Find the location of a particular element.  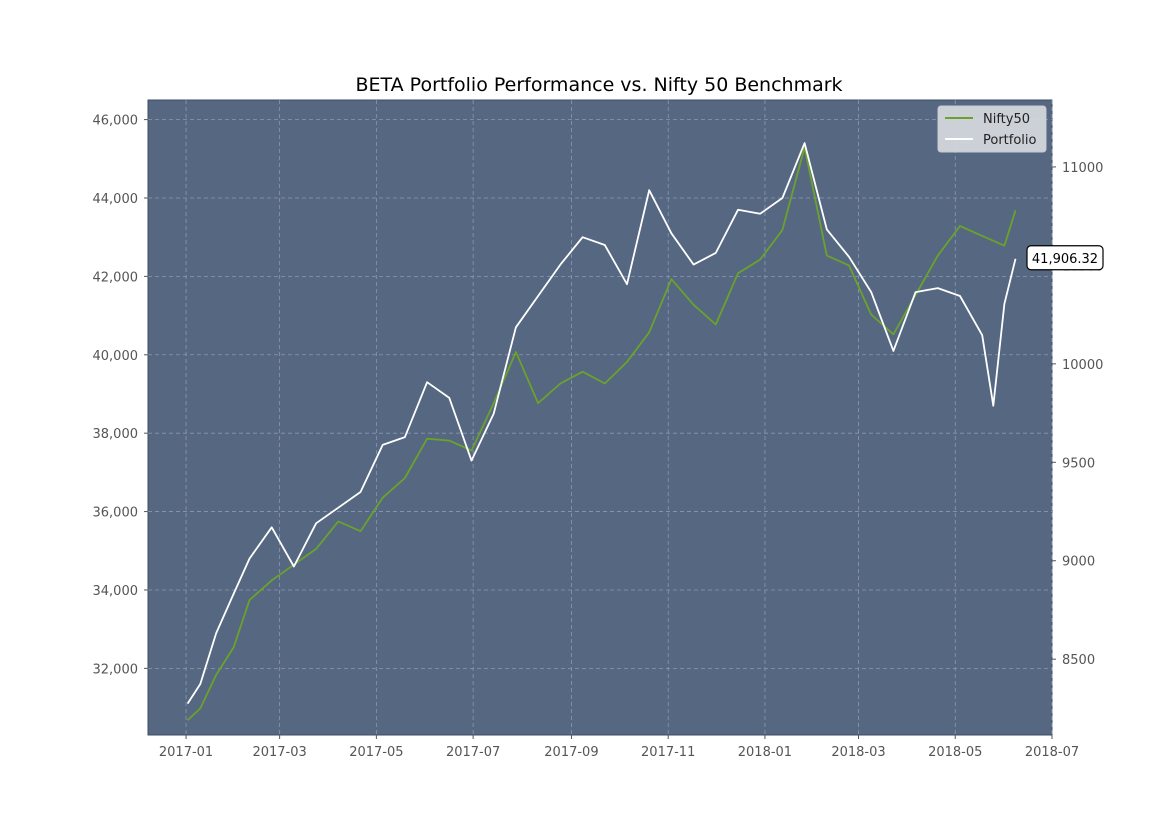

annotation-label: 41,906.32 is located at coordinates (1065, 259).